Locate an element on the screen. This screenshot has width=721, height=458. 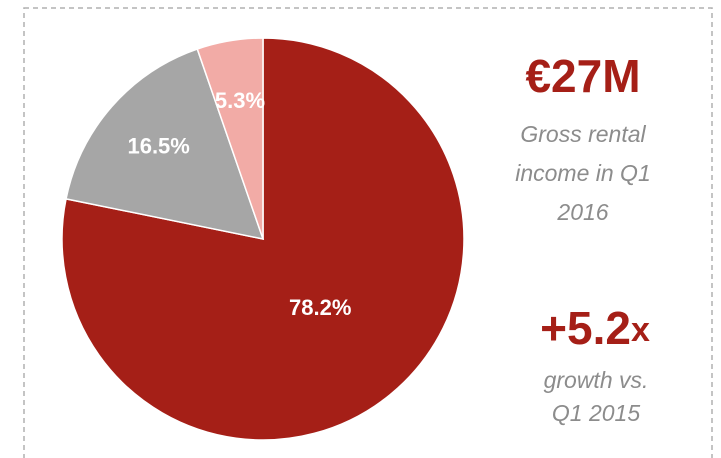
kpi-number: +5.2 is located at coordinates (585, 328).